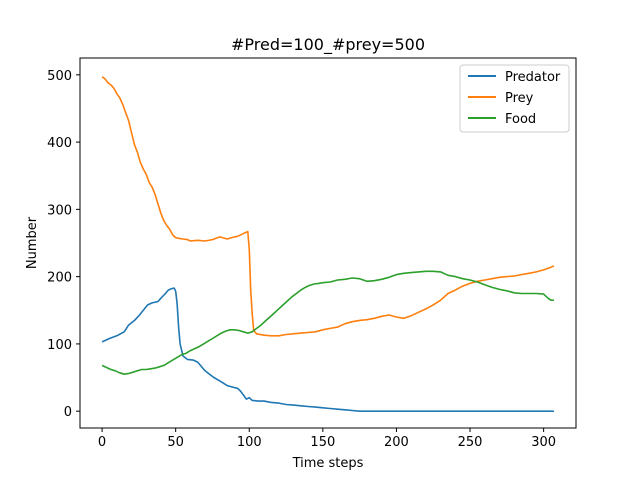  I want to click on x-tick-label: 50, so click(175, 442).